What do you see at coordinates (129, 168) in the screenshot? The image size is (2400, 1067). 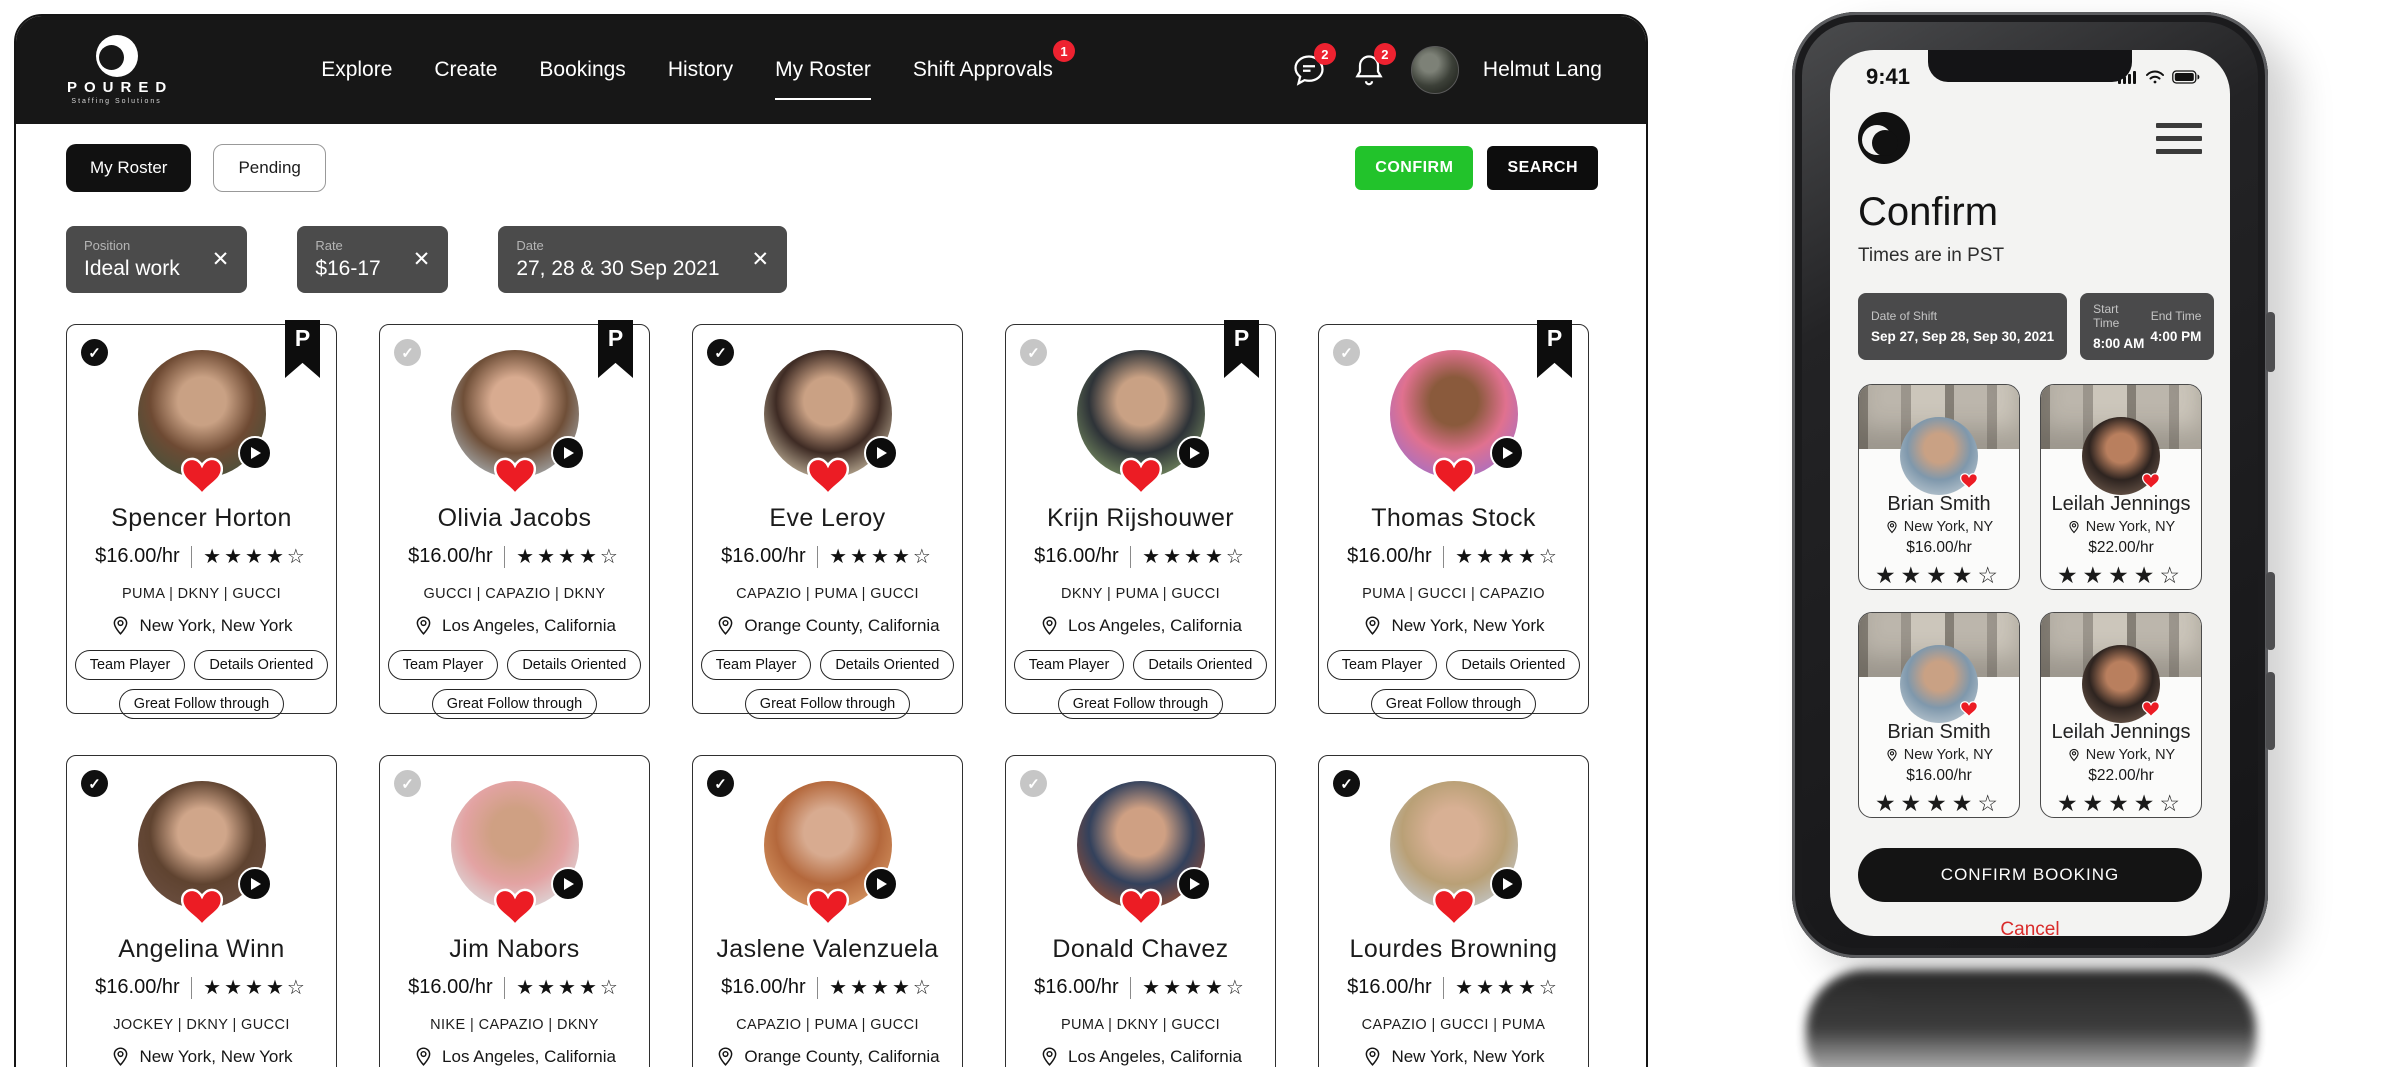 I see `my-roster-button: My Roster` at bounding box center [129, 168].